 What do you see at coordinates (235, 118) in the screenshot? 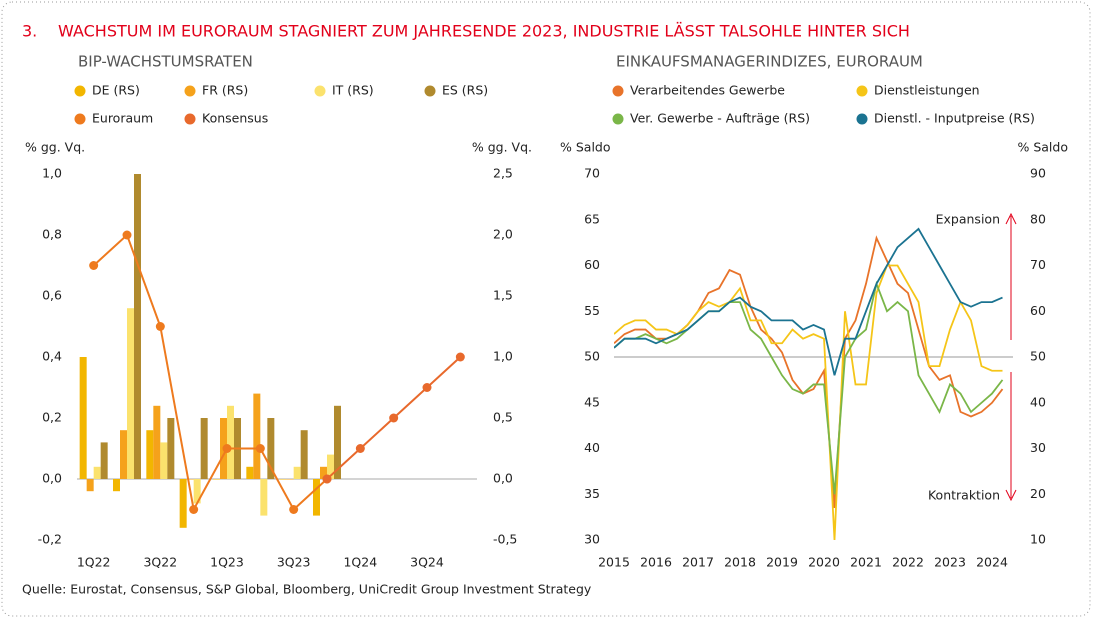
I see `legend-label: Konsensus` at bounding box center [235, 118].